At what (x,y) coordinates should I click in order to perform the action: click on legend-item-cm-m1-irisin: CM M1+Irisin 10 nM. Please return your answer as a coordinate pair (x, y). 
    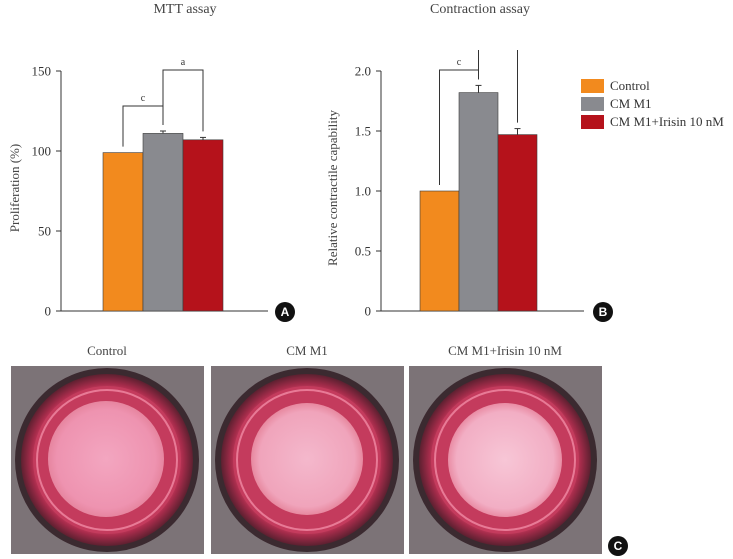
    Looking at the image, I should click on (652, 122).